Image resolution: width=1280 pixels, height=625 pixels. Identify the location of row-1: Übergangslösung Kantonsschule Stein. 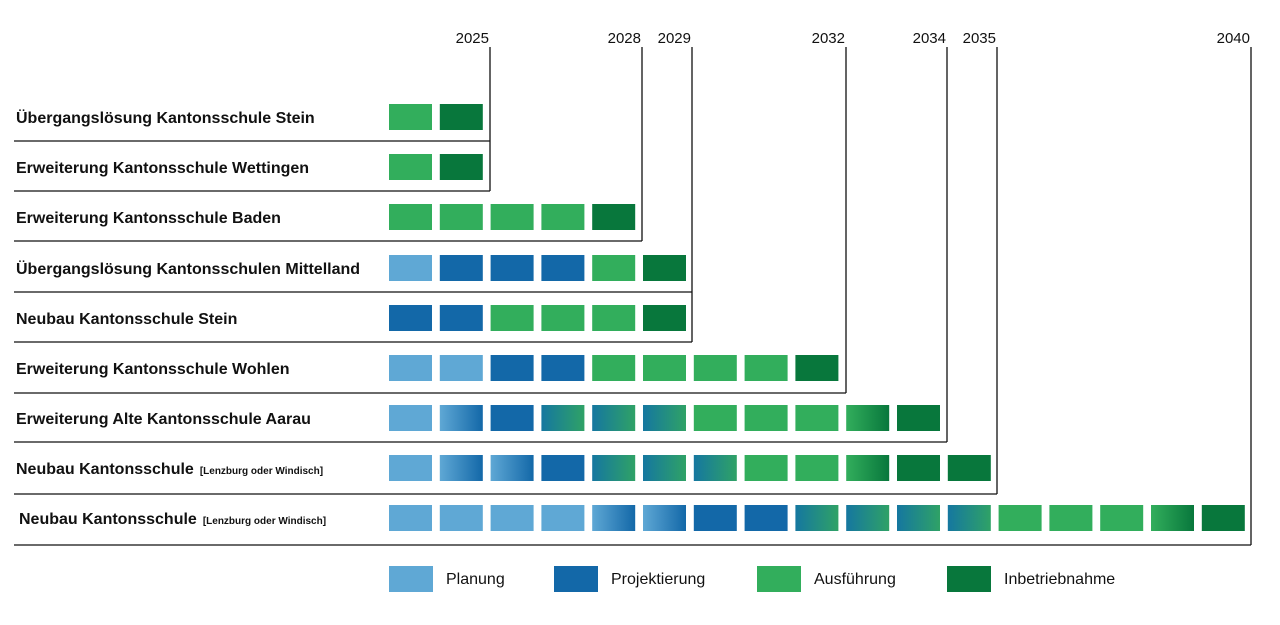
(252, 123).